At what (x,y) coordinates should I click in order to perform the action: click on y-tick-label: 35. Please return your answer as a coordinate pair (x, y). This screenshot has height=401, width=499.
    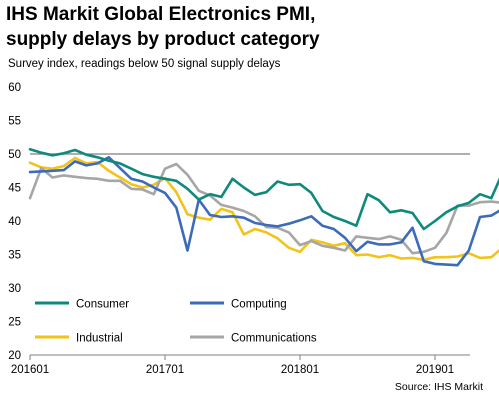
    Looking at the image, I should click on (14, 256).